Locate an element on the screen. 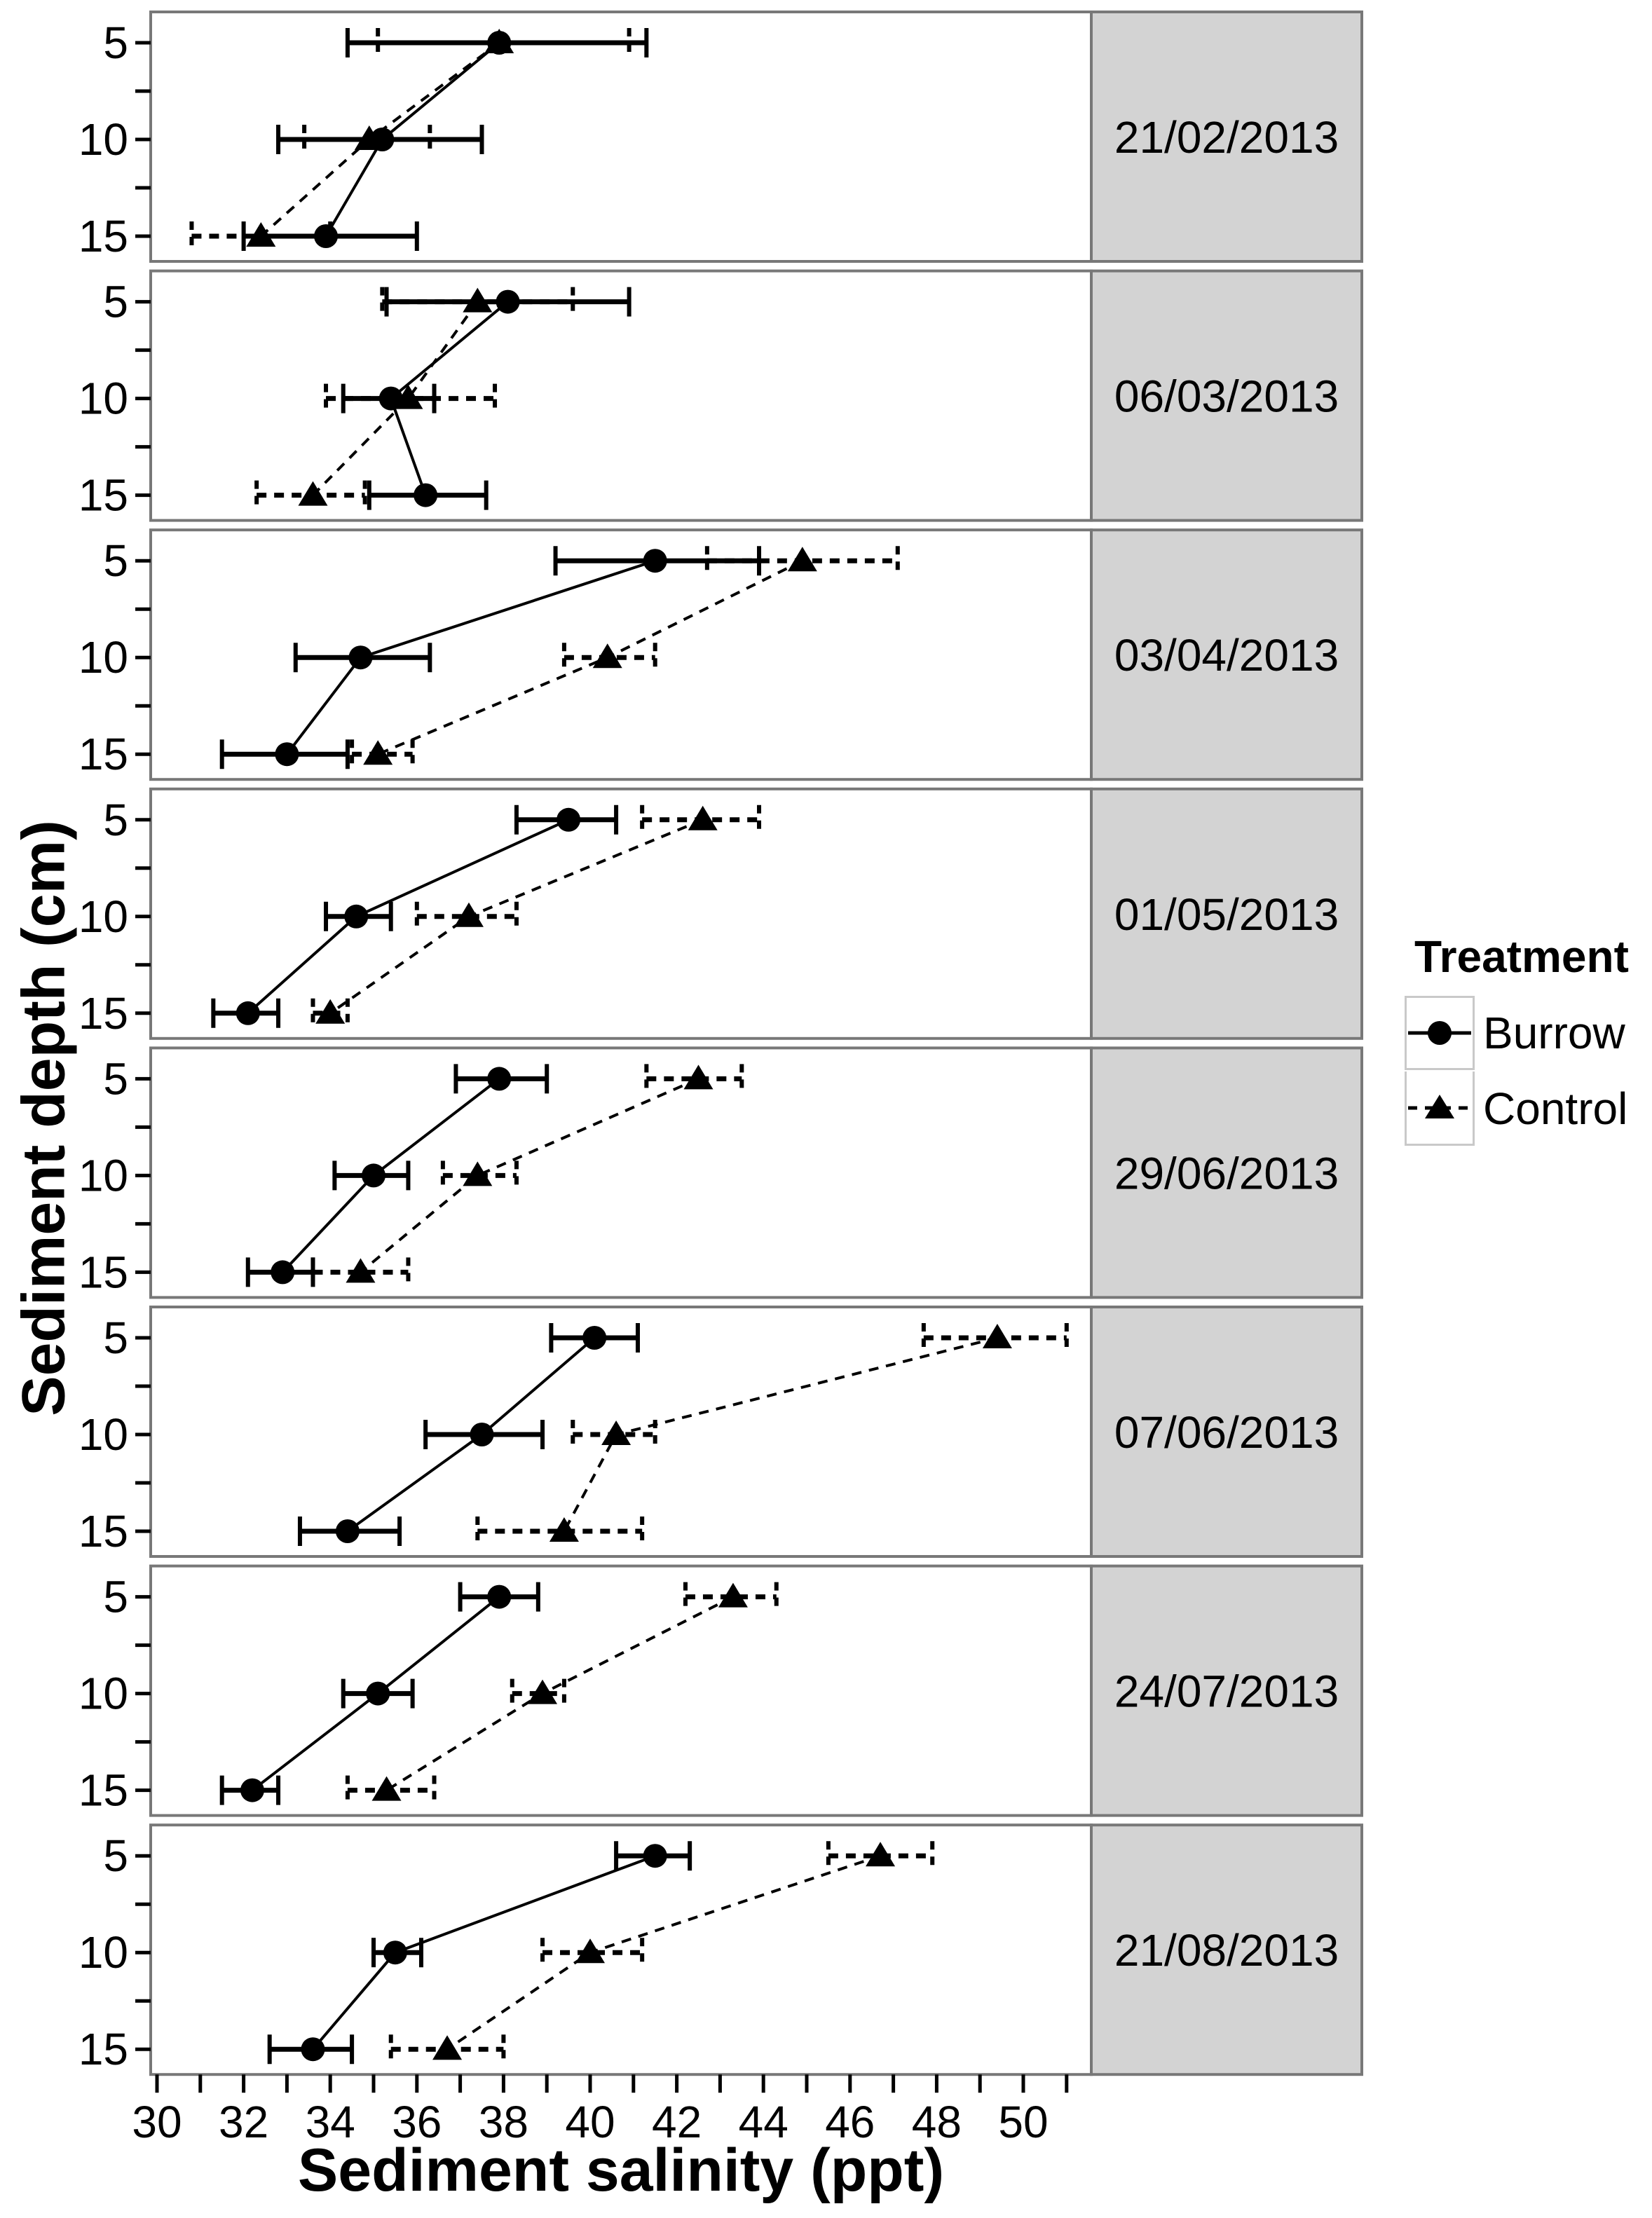 The image size is (1652, 2218). facet-strip-label: 21/08/2013 is located at coordinates (1226, 1950).